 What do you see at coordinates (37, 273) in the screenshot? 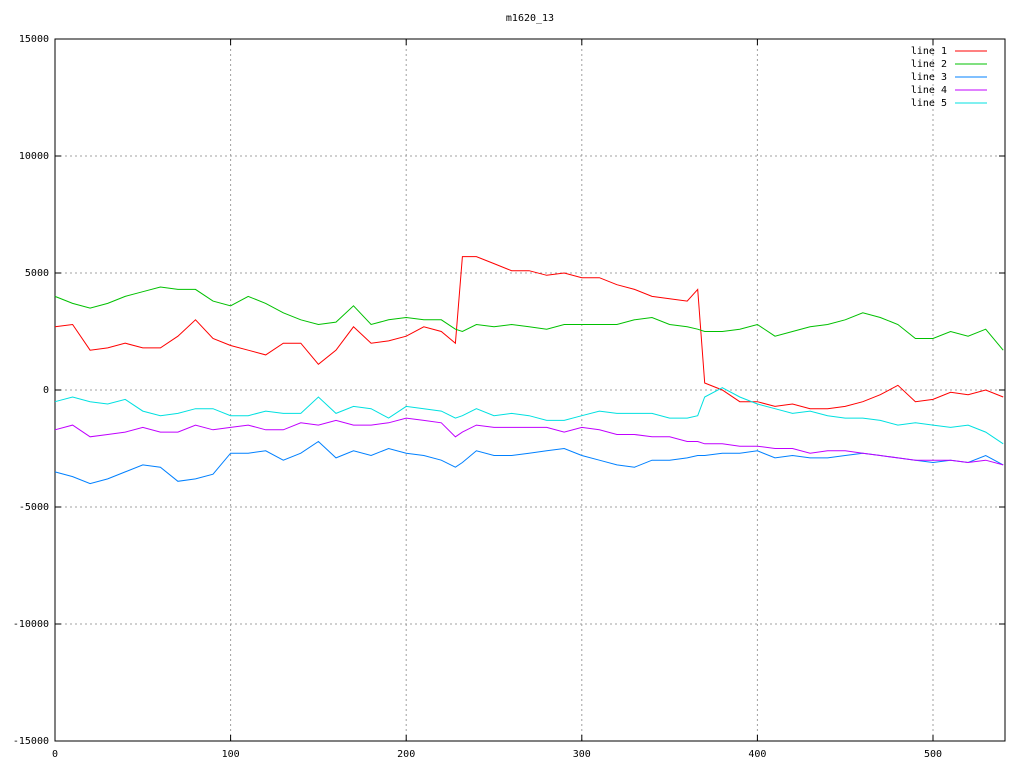
I see `y-tick-label: 5000` at bounding box center [37, 273].